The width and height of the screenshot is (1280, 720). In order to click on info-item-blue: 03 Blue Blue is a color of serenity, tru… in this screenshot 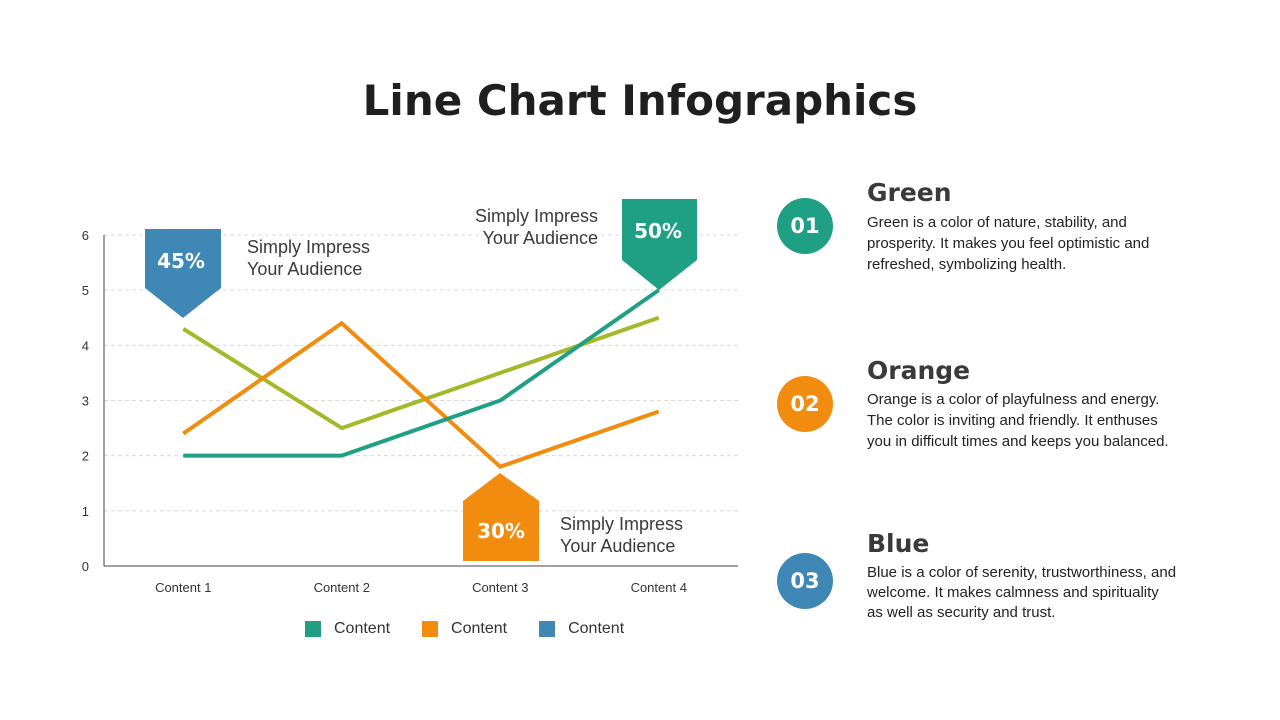, I will do `click(997, 580)`.